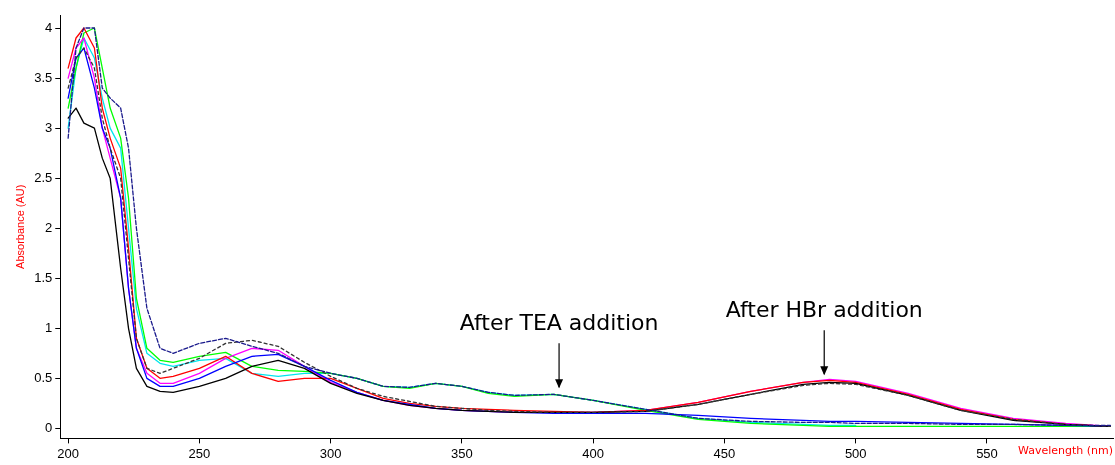 The image size is (1115, 465). Describe the element at coordinates (49, 327) in the screenshot. I see `y-tick-label: 1` at that location.